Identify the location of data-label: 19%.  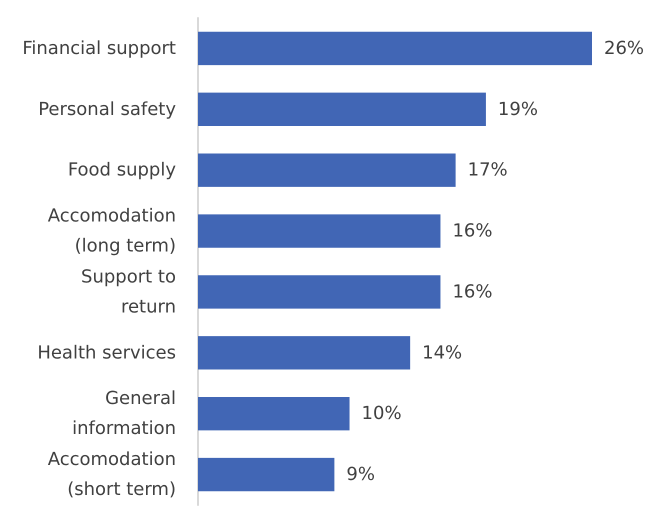
(518, 109).